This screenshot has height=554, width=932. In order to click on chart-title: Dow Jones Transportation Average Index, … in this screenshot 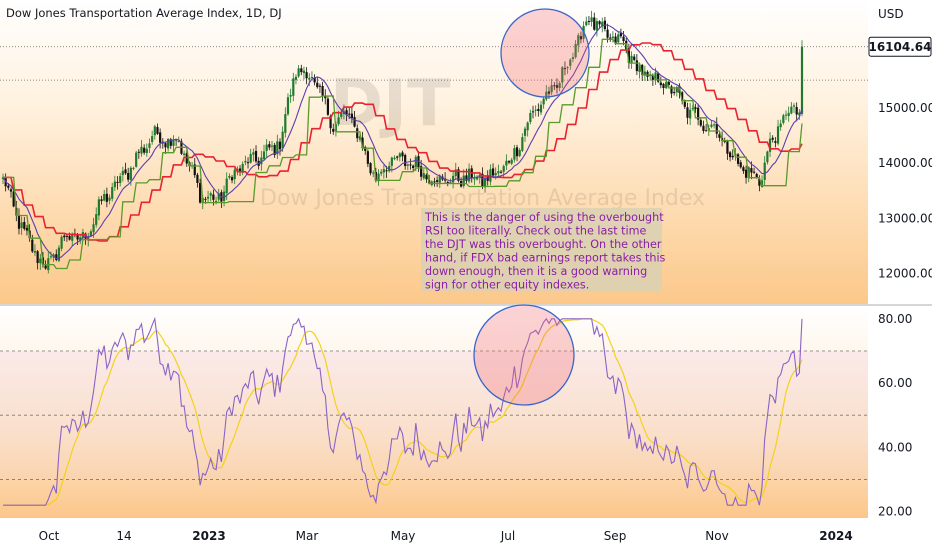, I will do `click(144, 13)`.